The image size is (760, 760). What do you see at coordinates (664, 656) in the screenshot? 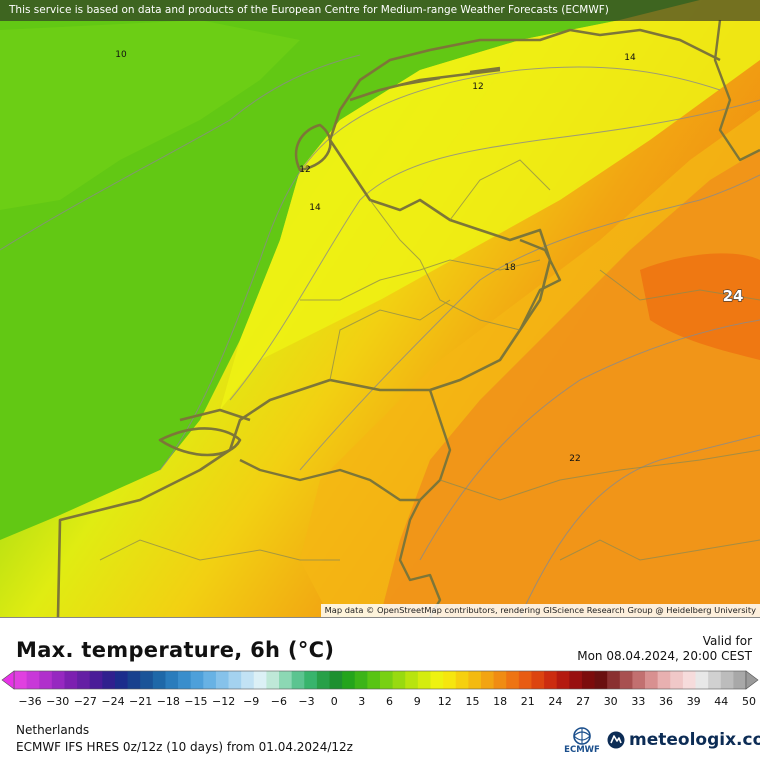
I see `valid-time: Mon 08.04.2024, 20:00 CEST` at bounding box center [664, 656].